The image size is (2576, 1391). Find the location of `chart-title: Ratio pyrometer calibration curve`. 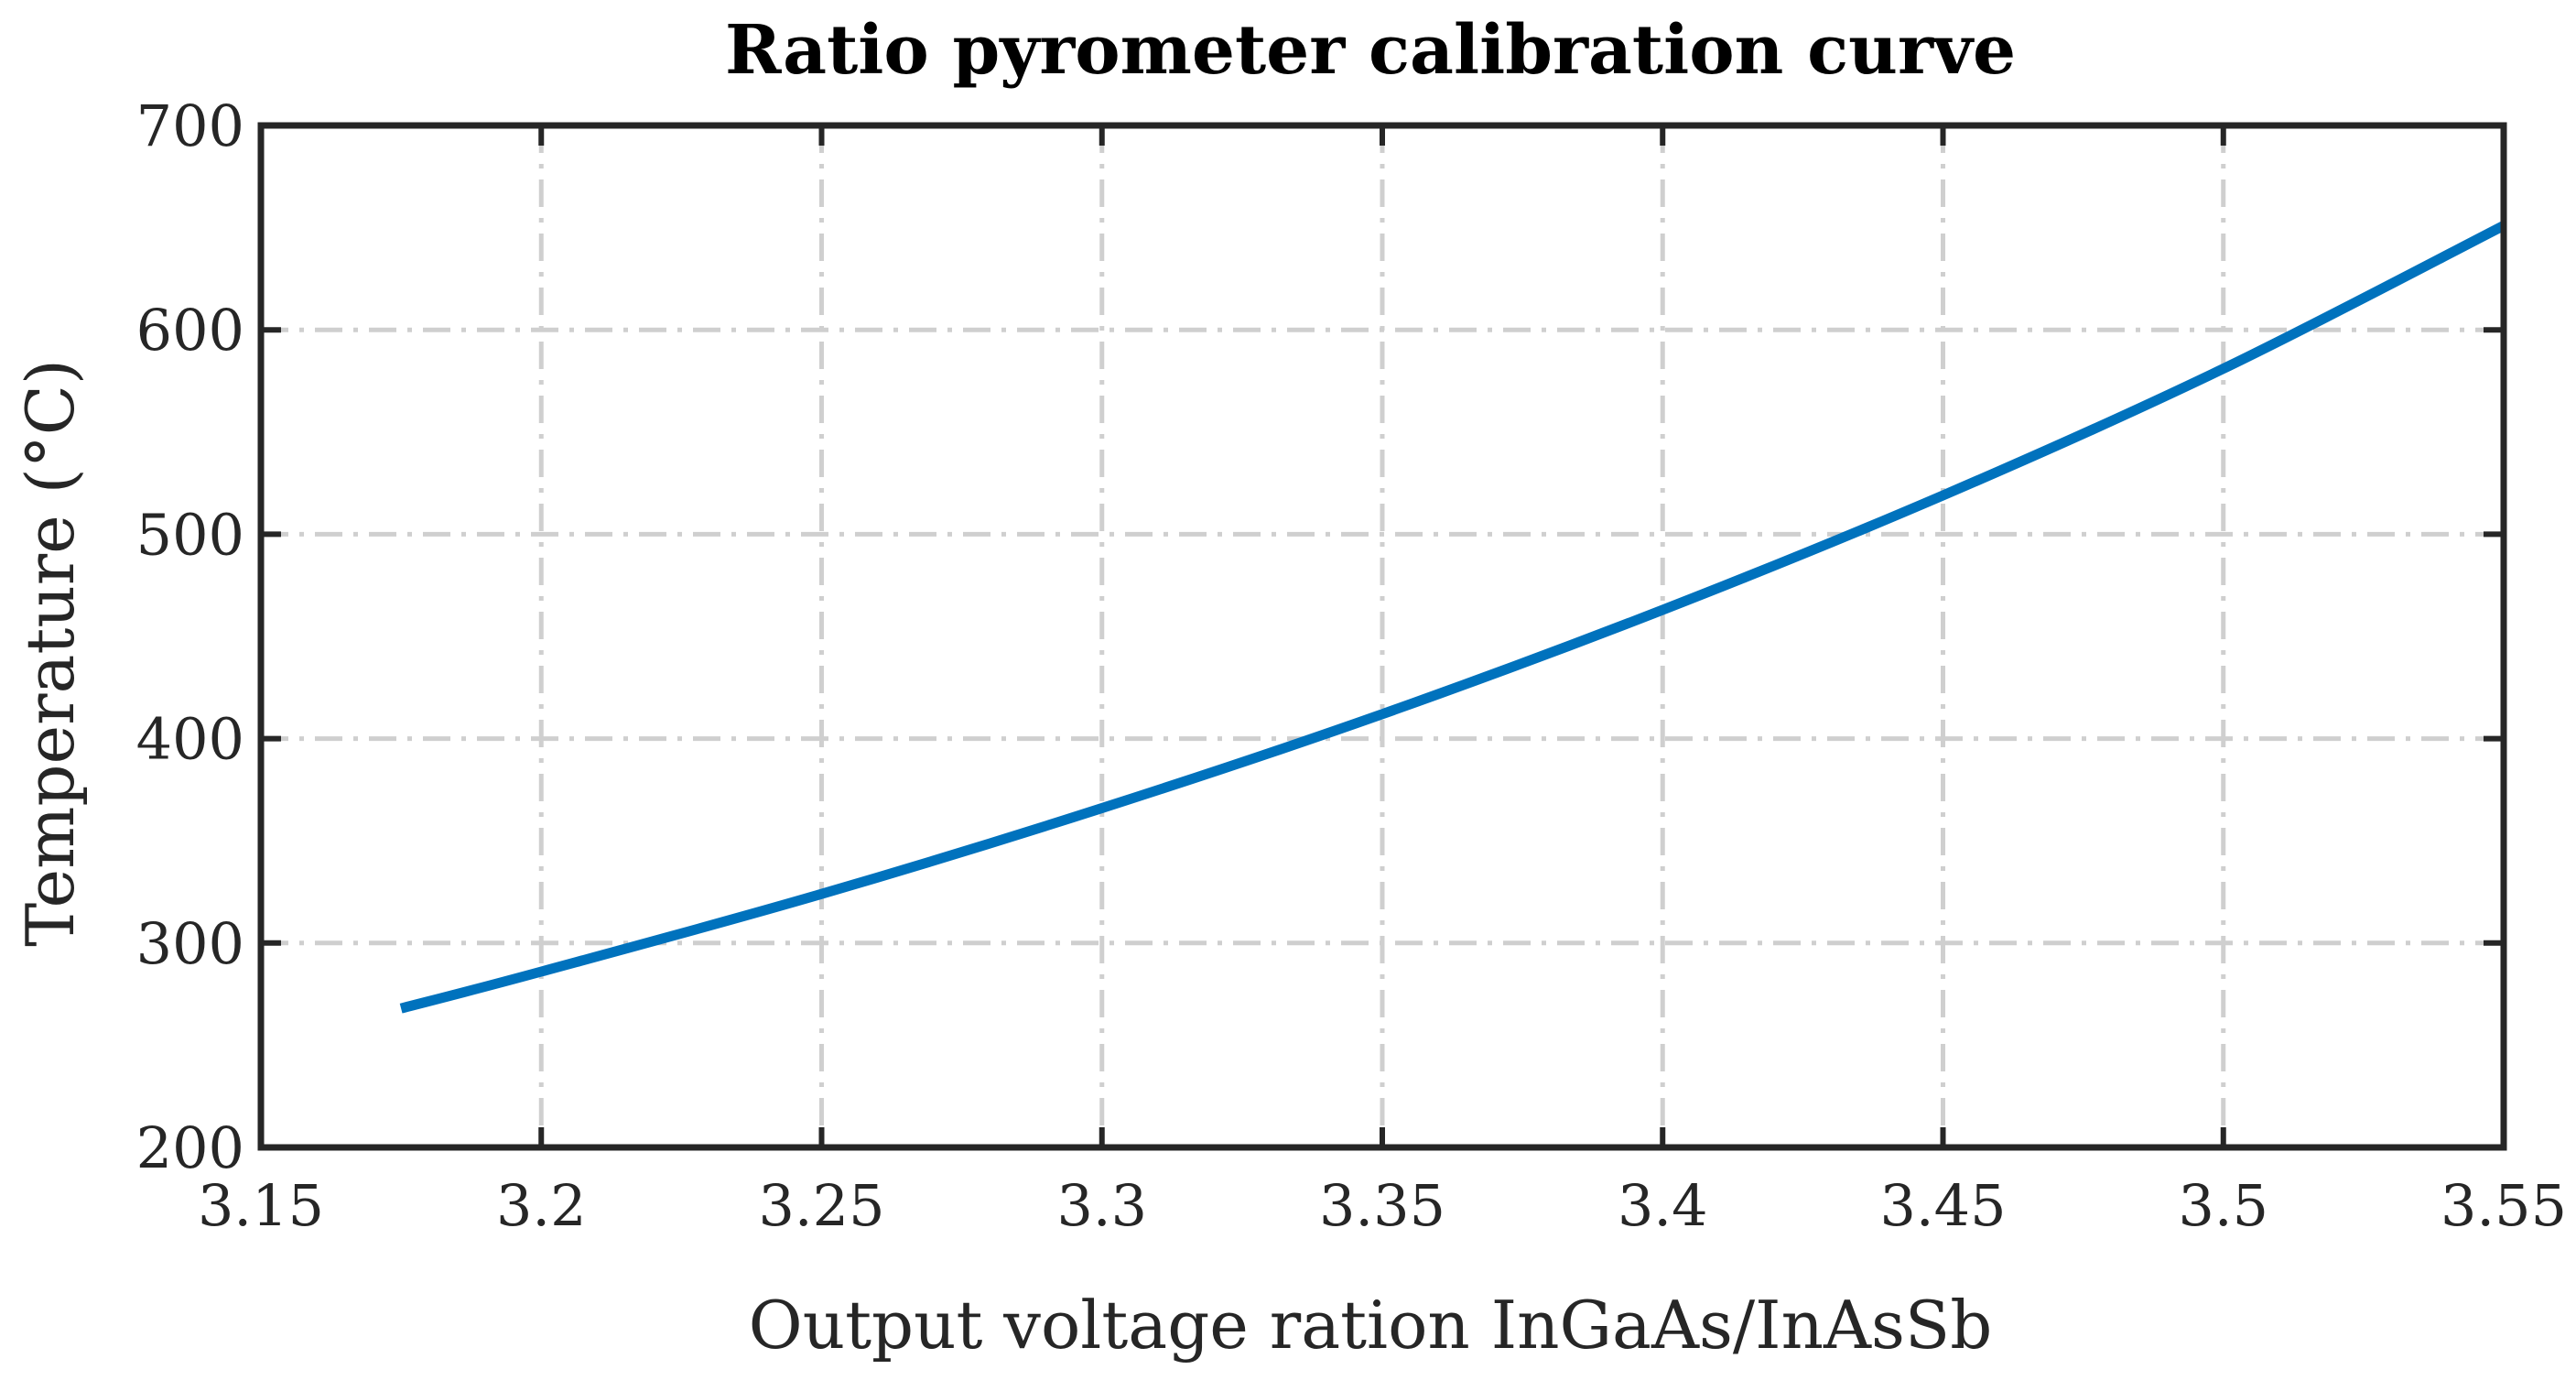

chart-title: Ratio pyrometer calibration curve is located at coordinates (1371, 50).